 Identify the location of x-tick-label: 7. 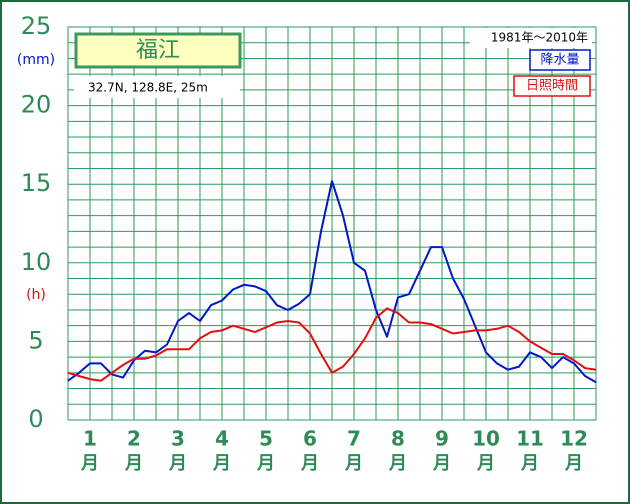
(354, 439).